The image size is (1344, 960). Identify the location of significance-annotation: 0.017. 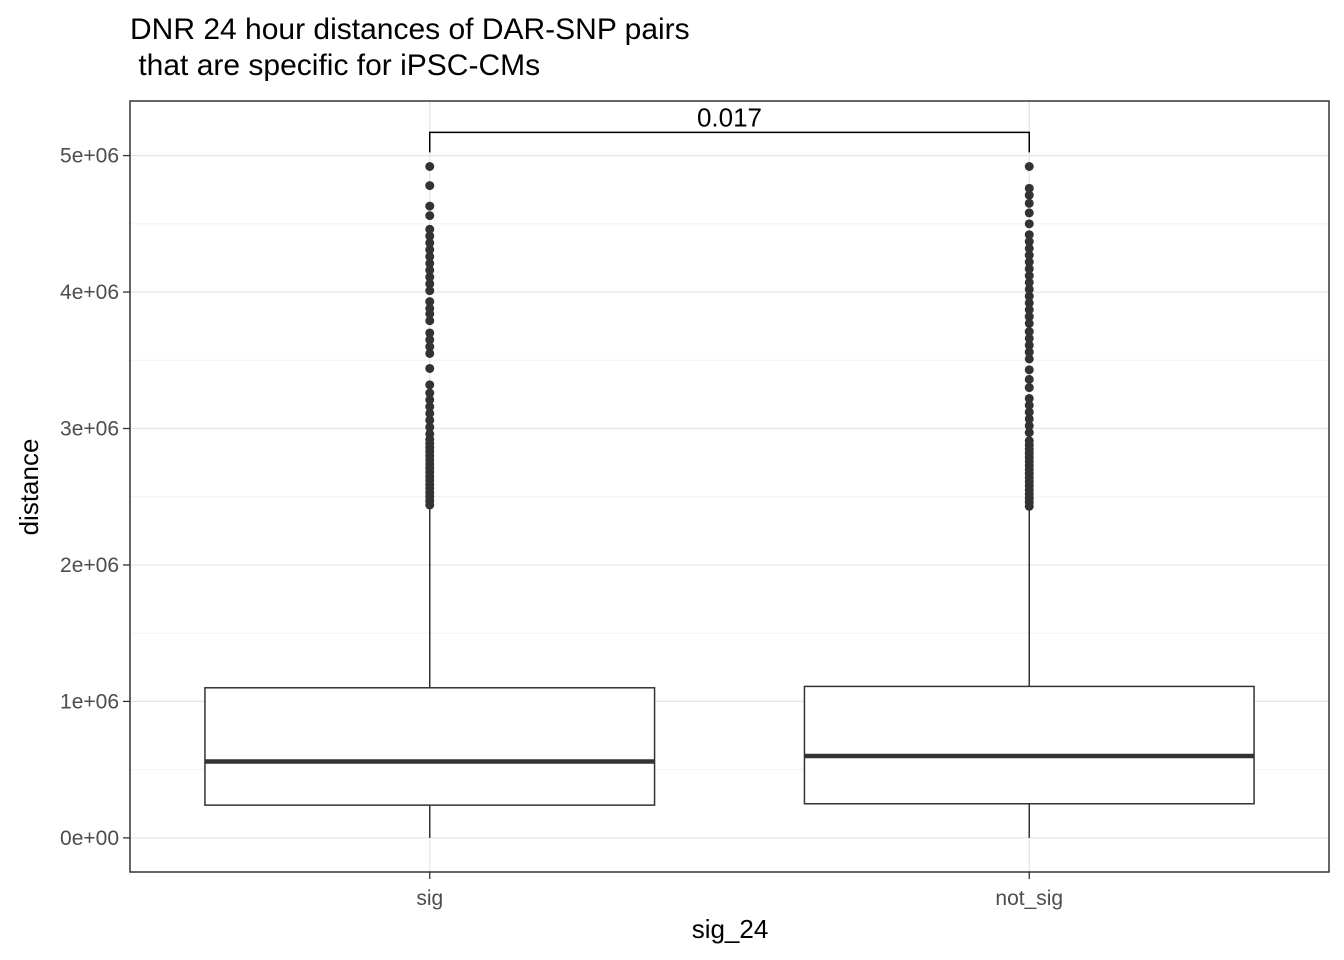
(729, 127).